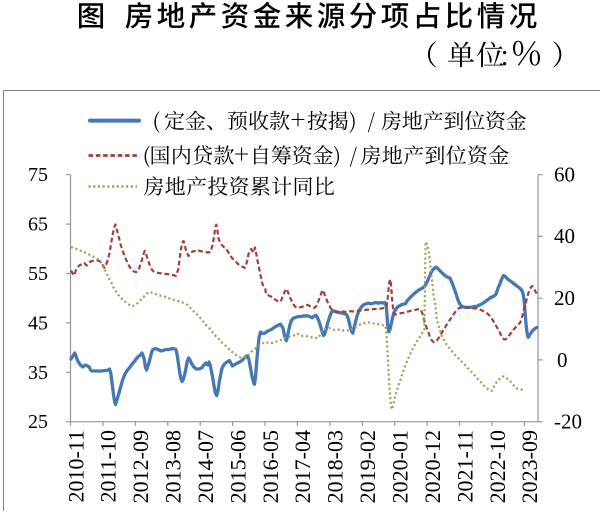  I want to click on svg-text: 2014-07, so click(205, 466).